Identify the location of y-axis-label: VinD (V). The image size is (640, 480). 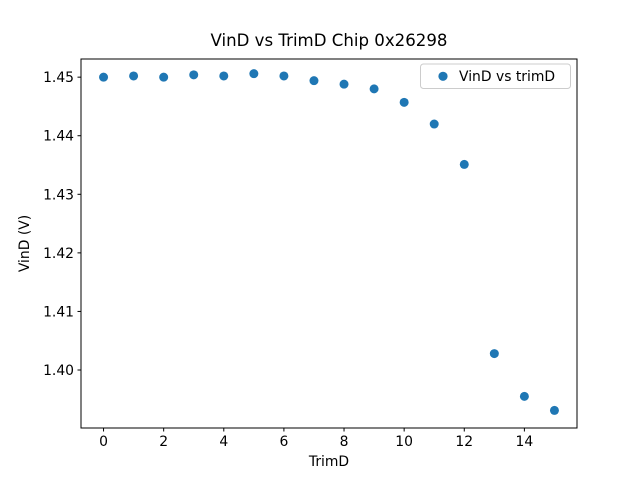
(25, 243).